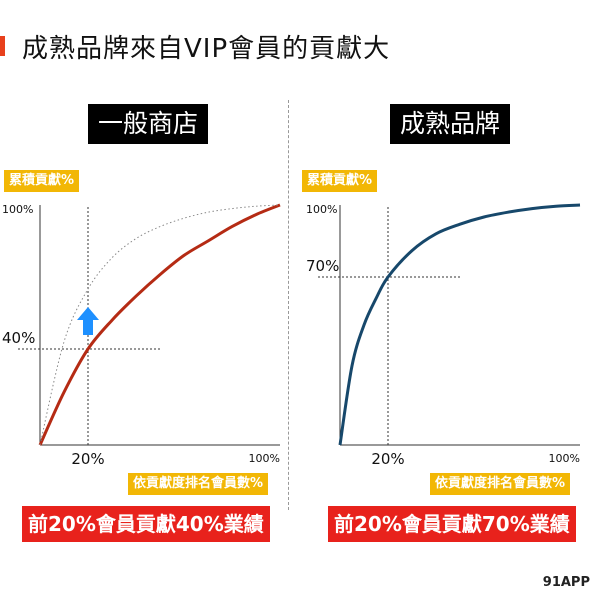  I want to click on title-accent-bar, so click(2, 46).